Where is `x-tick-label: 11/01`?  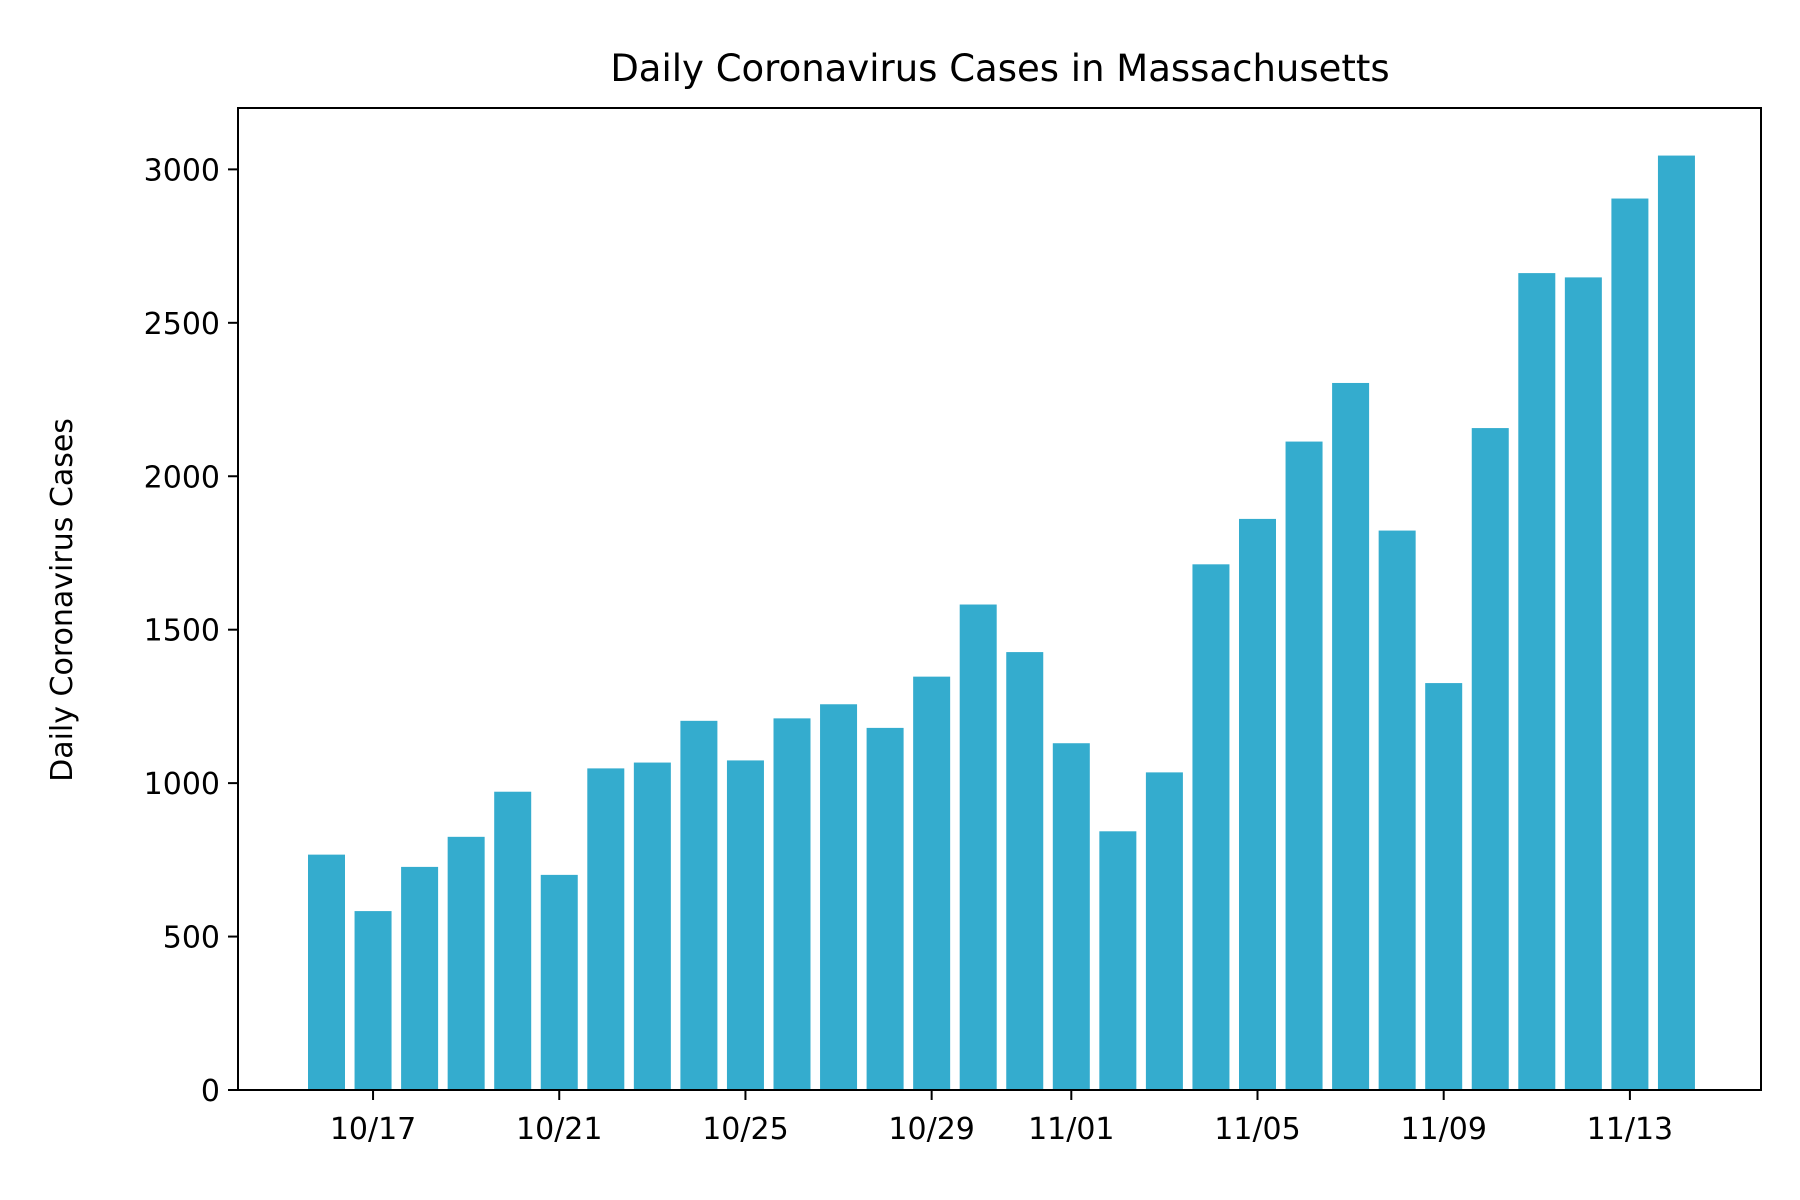
x-tick-label: 11/01 is located at coordinates (1071, 1129).